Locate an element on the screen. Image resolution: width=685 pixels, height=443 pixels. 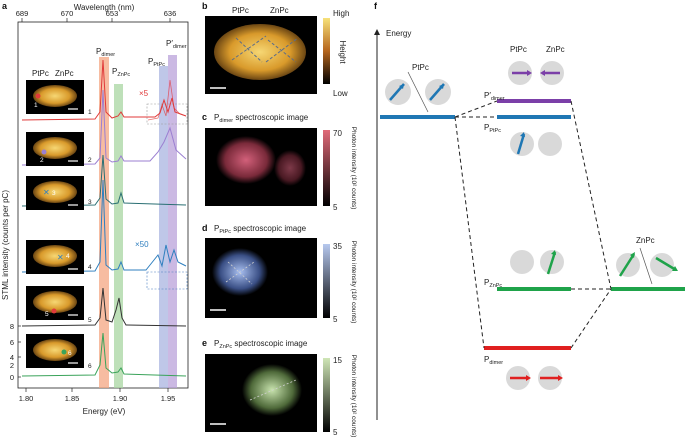
top-ticks: 689 670 653 636 is located at coordinates (96, 15).